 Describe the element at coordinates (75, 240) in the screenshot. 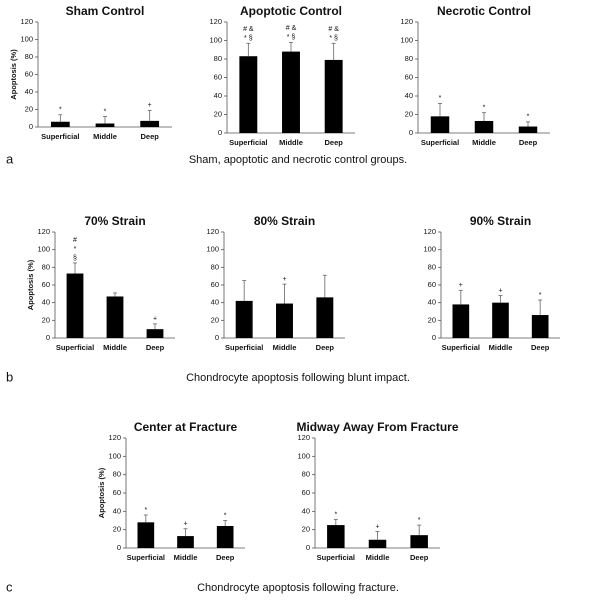

I see `significance-mark: #` at that location.